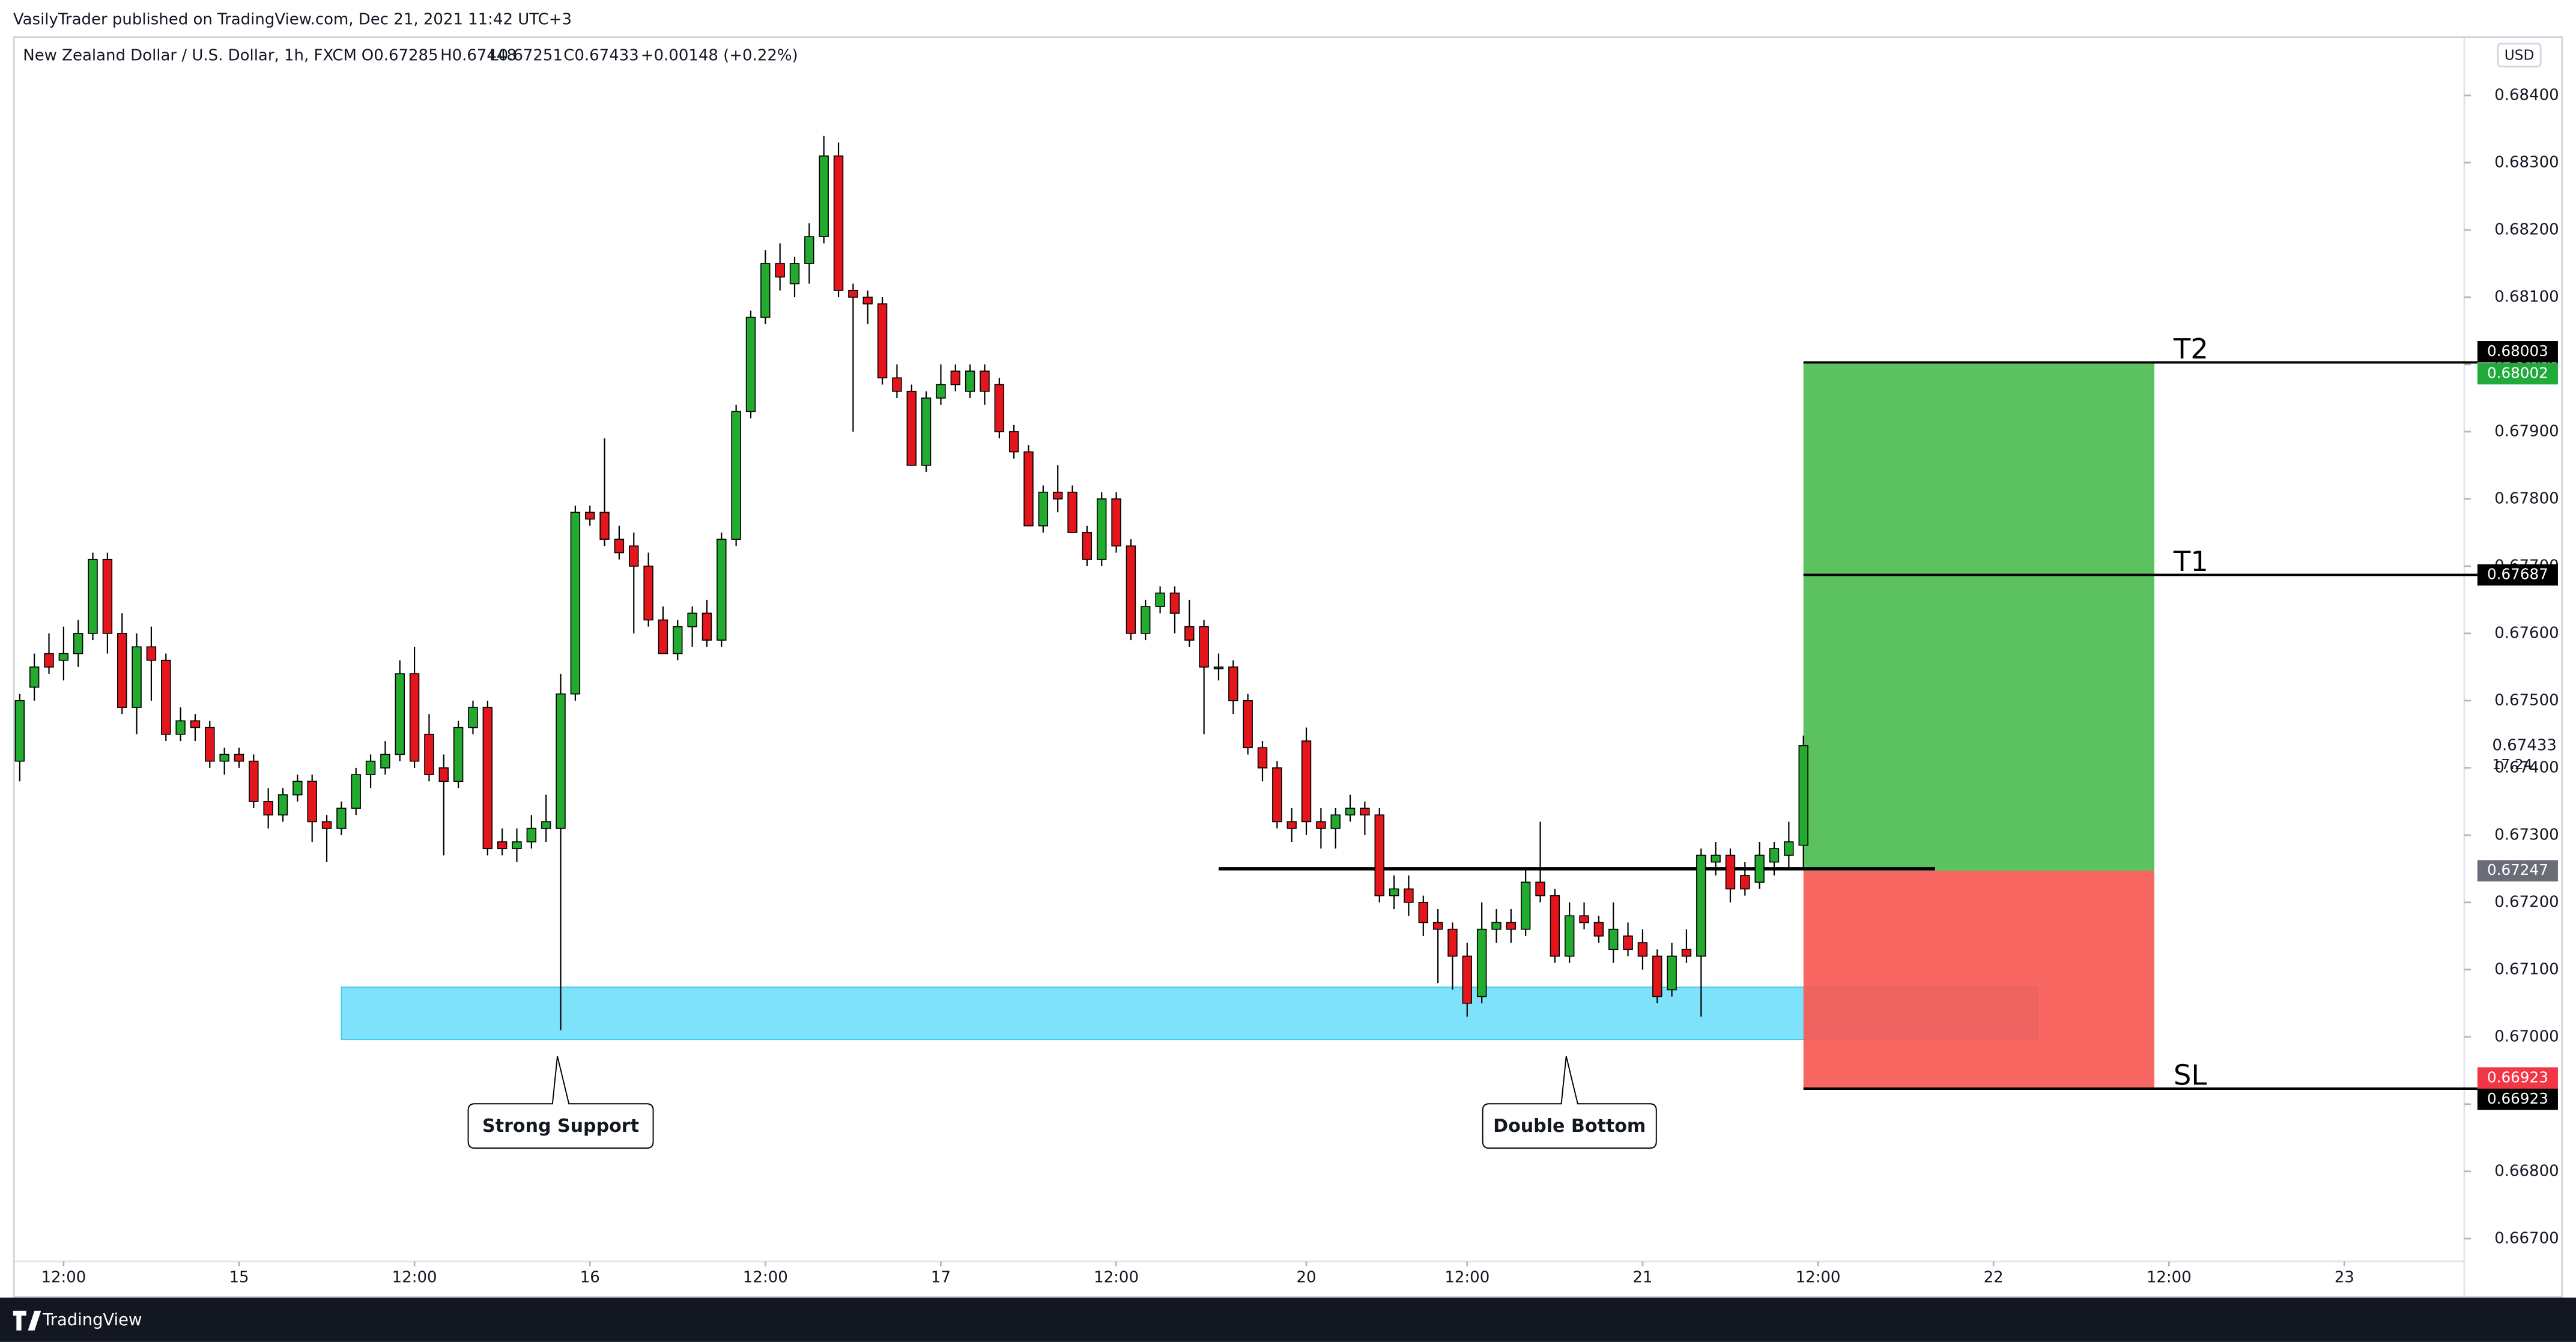 The image size is (2576, 1342). What do you see at coordinates (1569, 1126) in the screenshot?
I see `callout-label: Double Bottom` at bounding box center [1569, 1126].